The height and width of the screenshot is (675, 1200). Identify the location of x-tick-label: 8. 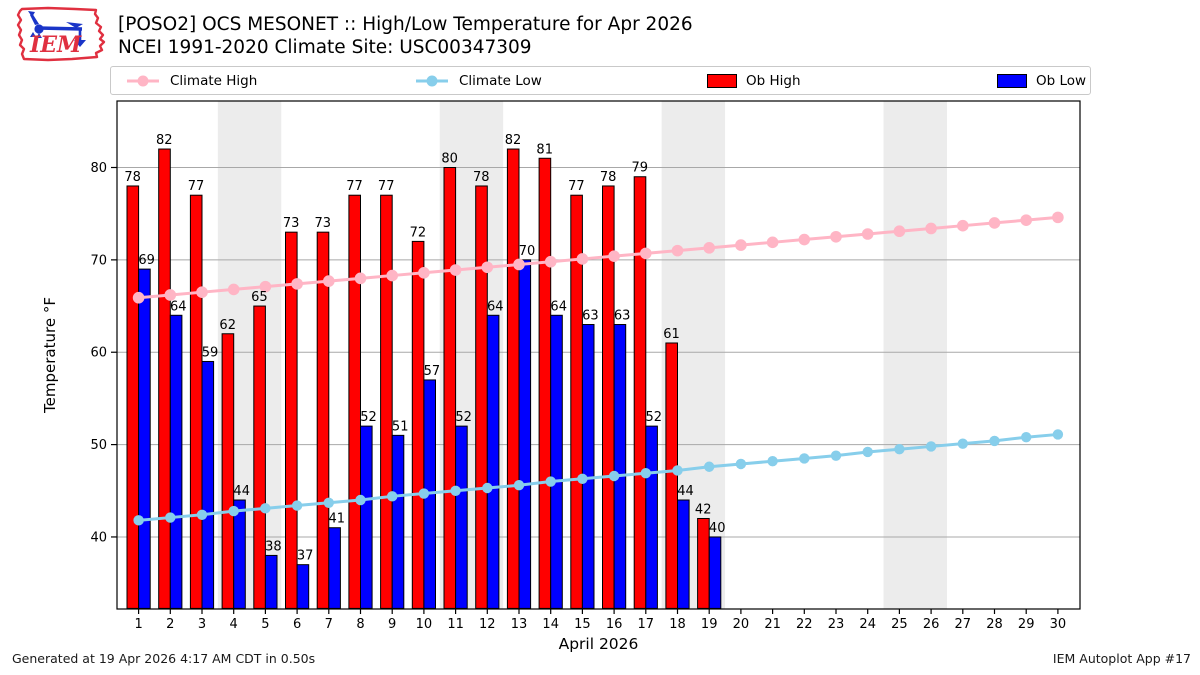
(360, 624).